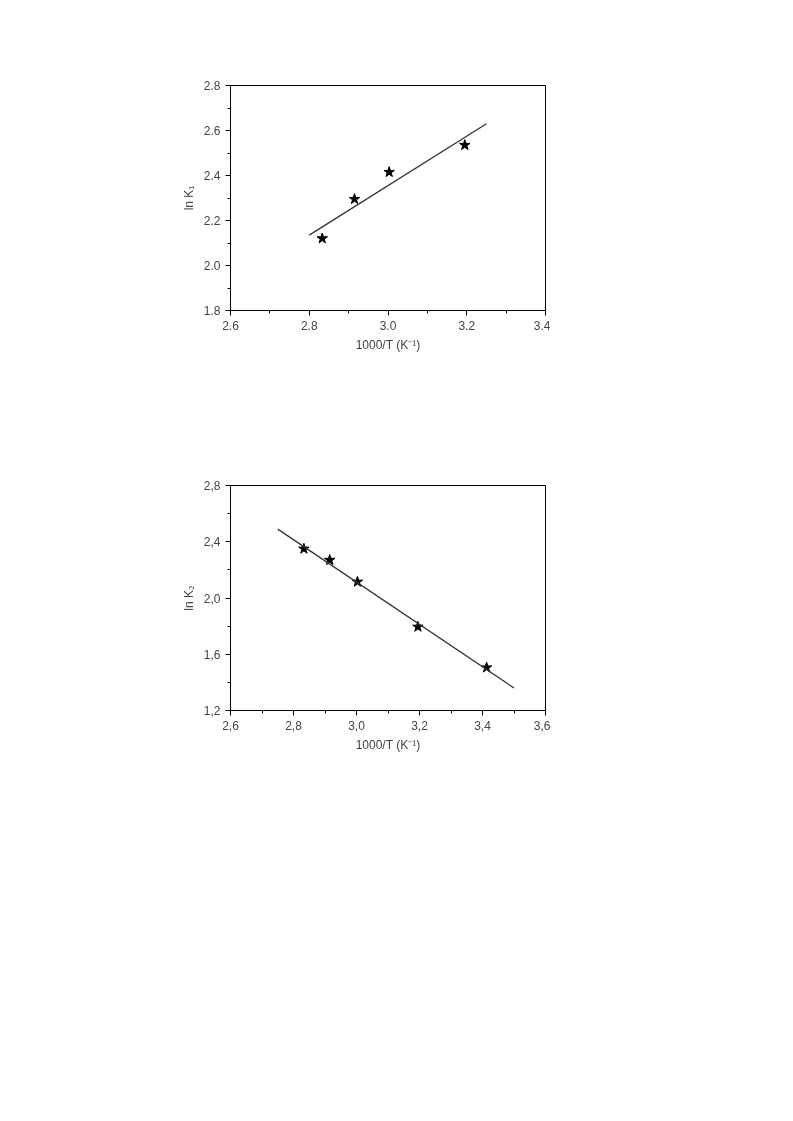  What do you see at coordinates (542, 325) in the screenshot?
I see `x-tick-label: 3.4` at bounding box center [542, 325].